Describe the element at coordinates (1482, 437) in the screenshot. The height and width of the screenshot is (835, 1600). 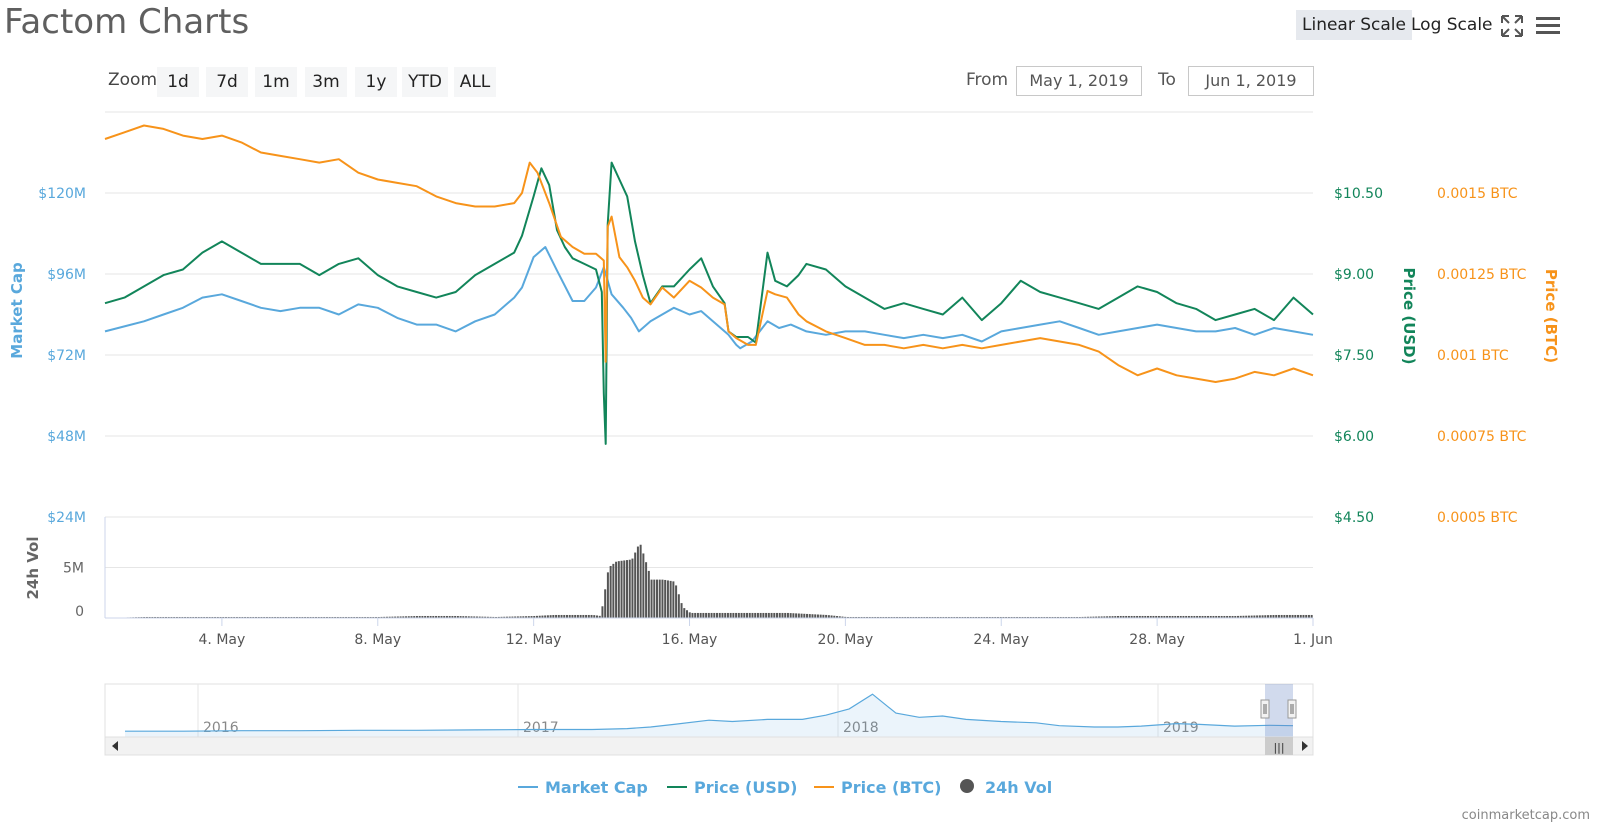
I see `price-btc-tick-label: 0.00075 BTC` at that location.